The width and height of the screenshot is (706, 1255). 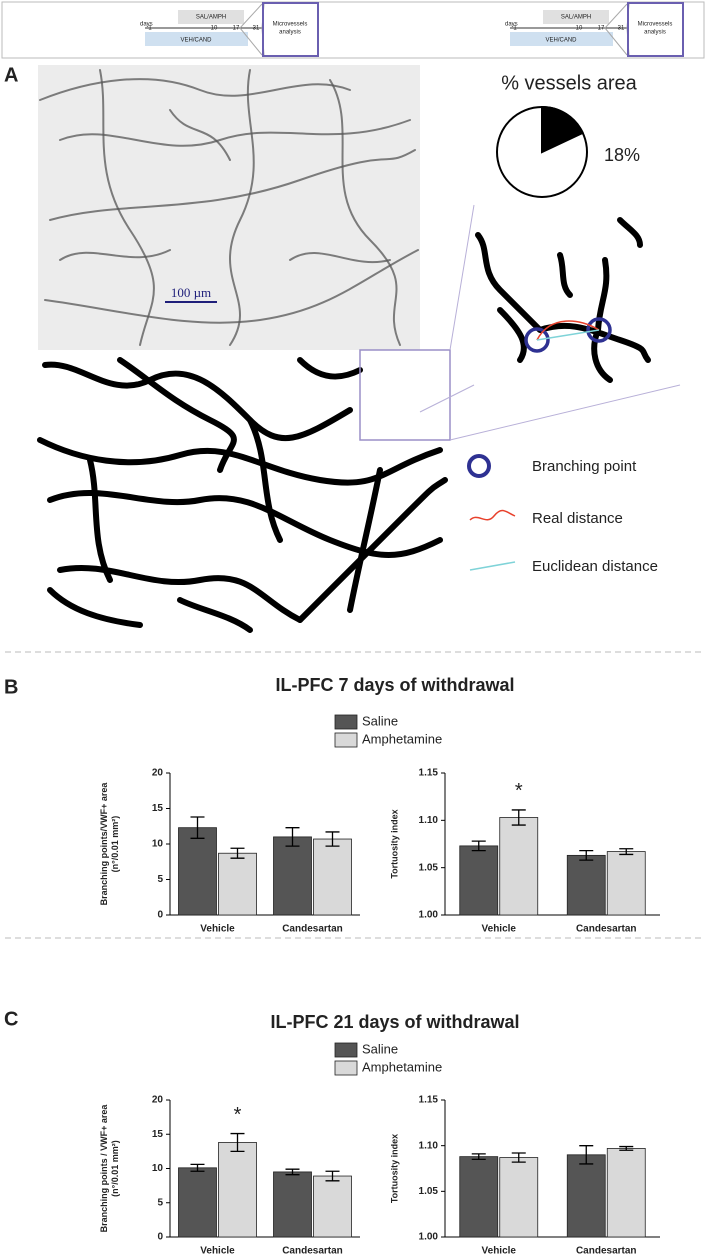 What do you see at coordinates (405, 395) in the screenshot?
I see `zoom-box` at bounding box center [405, 395].